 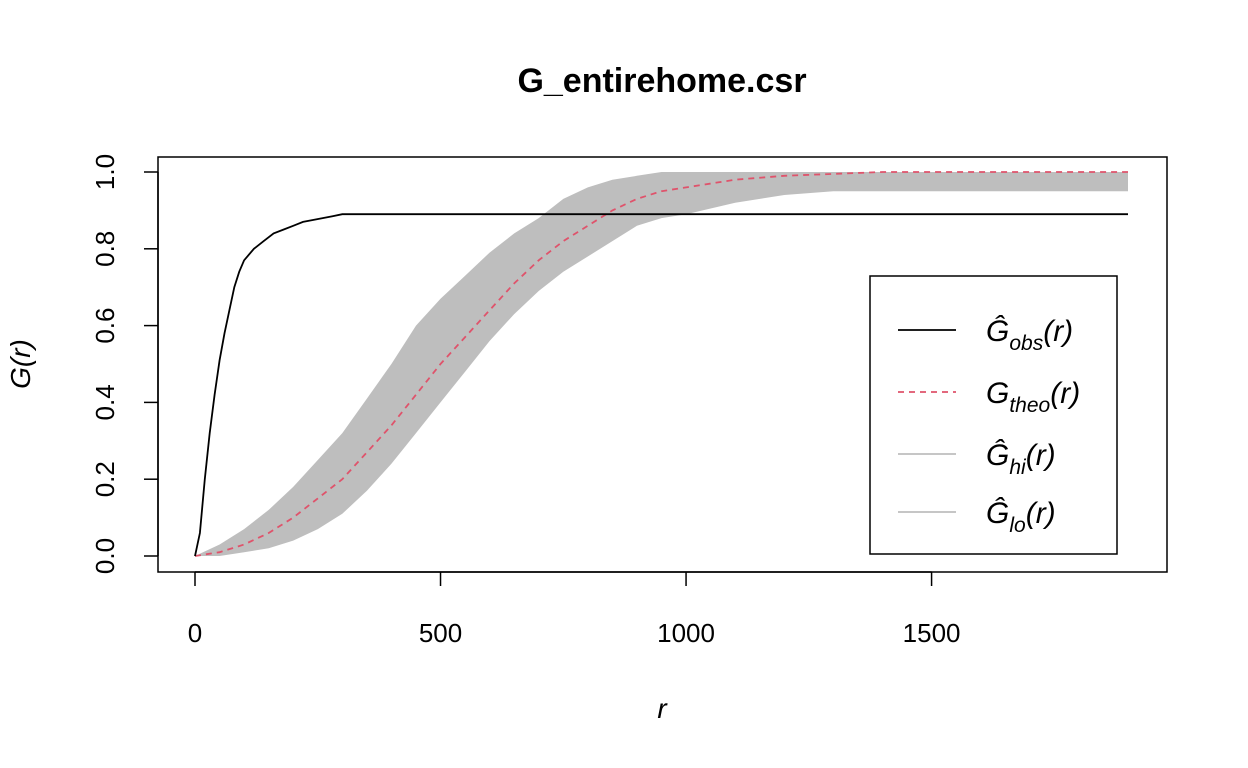 What do you see at coordinates (1021, 458) in the screenshot?
I see `legend-label-hi: Ĝhi(r)` at bounding box center [1021, 458].